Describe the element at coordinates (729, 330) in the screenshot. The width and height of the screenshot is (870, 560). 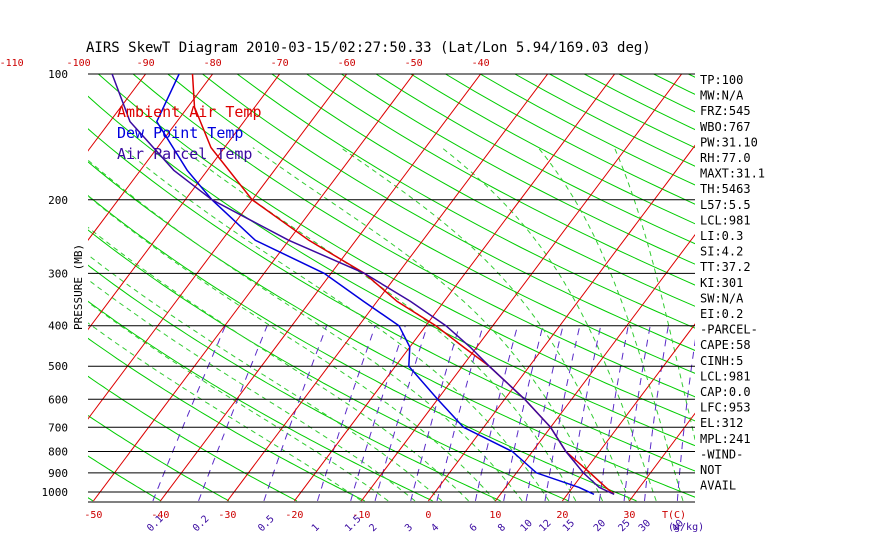
I see `side-index-label: -PARCEL-` at that location.